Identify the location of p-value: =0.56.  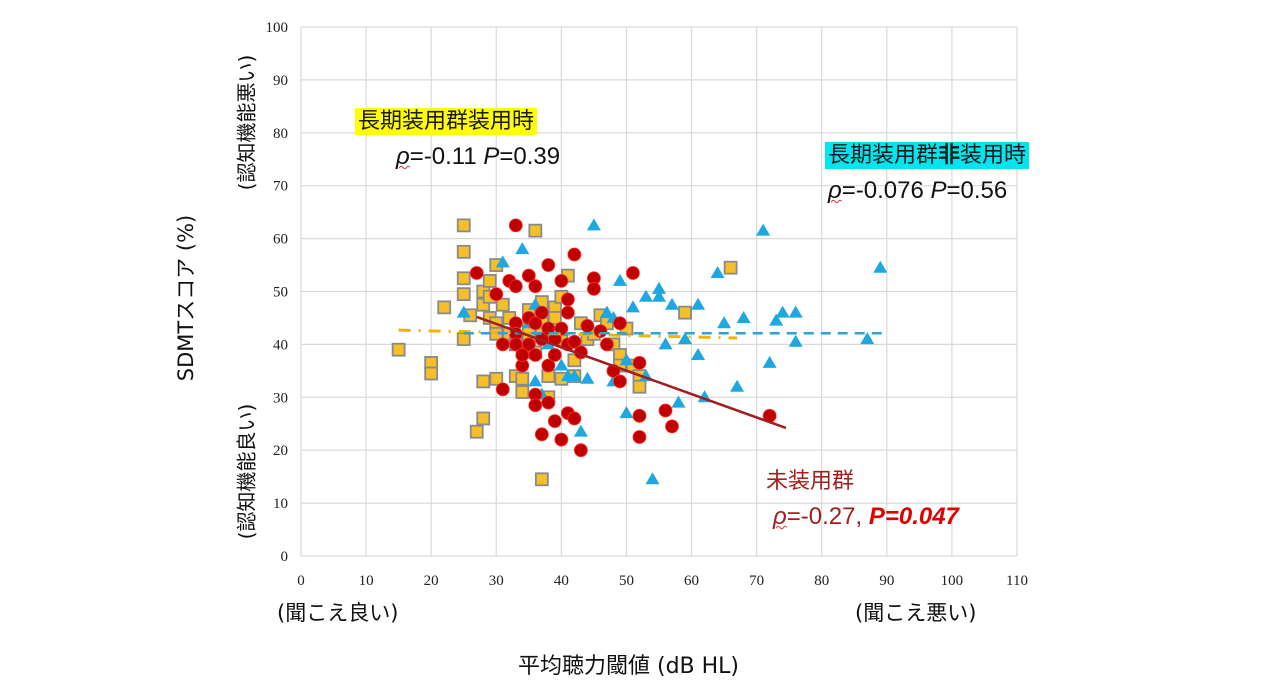
(977, 190).